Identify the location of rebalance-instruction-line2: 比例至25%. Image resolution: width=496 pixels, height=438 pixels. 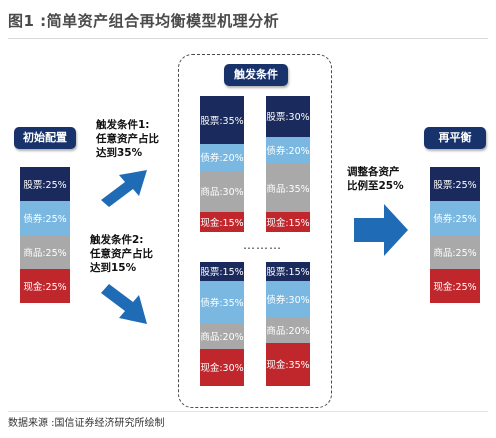
(375, 186).